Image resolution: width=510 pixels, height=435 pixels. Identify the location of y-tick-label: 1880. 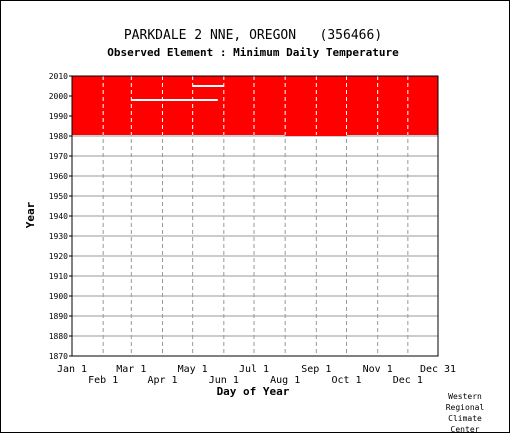
(58, 336).